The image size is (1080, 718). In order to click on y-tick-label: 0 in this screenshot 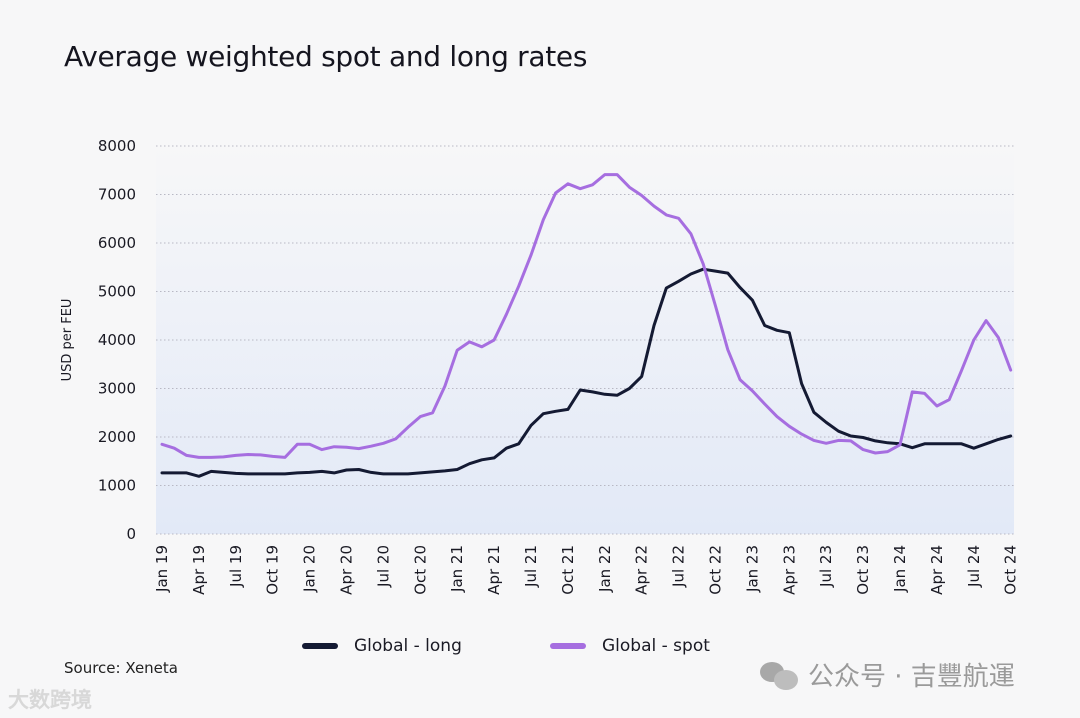, I will do `click(131, 534)`.